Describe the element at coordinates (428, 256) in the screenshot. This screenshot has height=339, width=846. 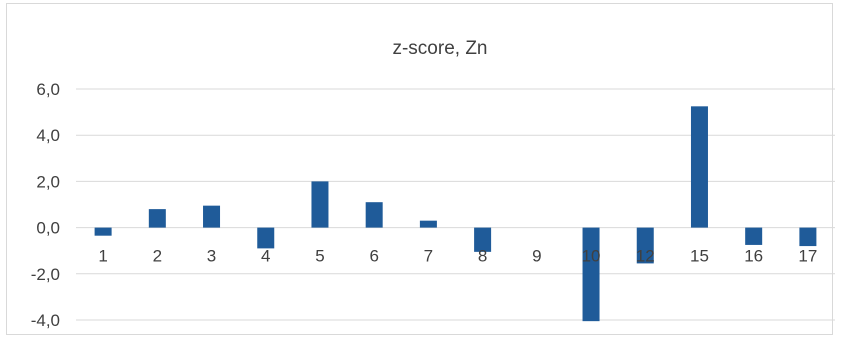
I see `x-tick-label: 7` at that location.